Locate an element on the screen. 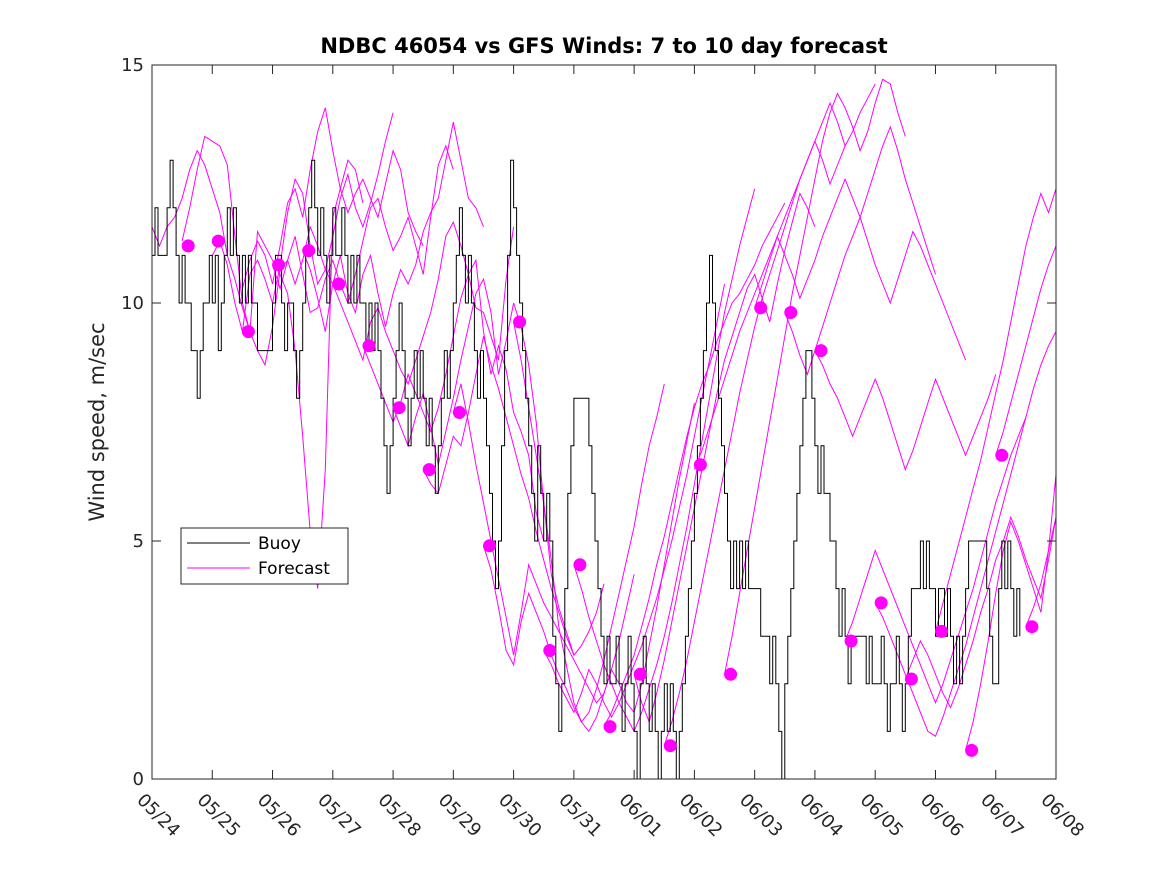 The image size is (1167, 875). y-axis-label: Wind speed, m/sec is located at coordinates (97, 421).